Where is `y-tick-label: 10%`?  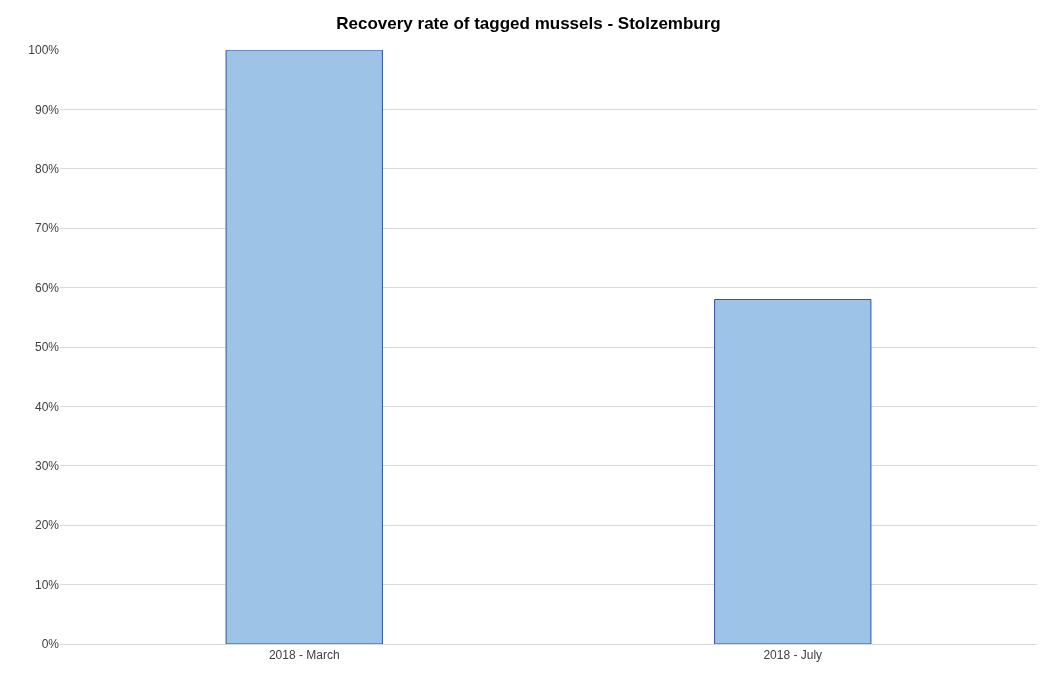
y-tick-label: 10% is located at coordinates (47, 584).